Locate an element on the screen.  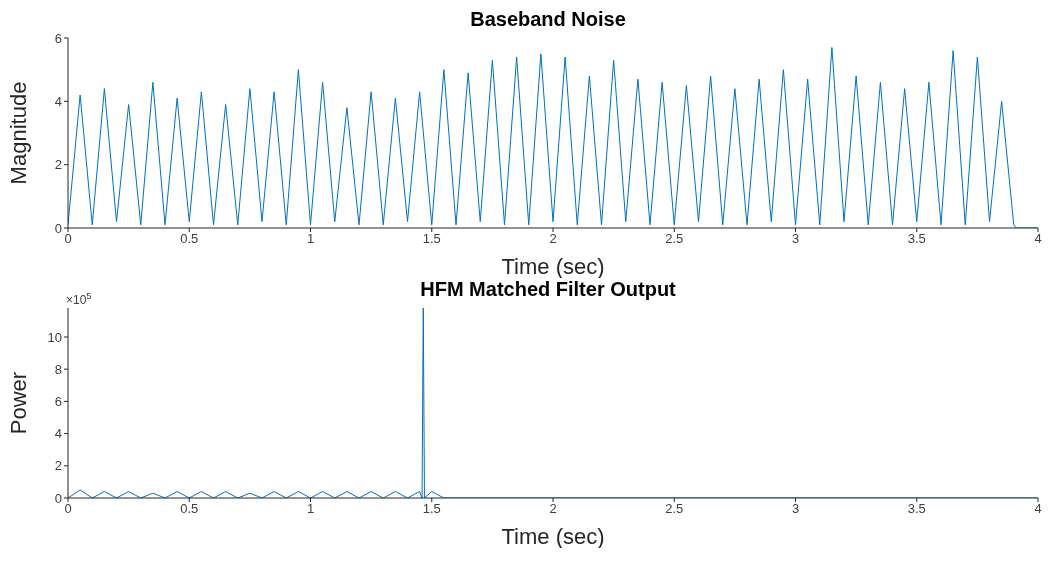
chart-title: HFM Matched Filter Output is located at coordinates (548, 289).